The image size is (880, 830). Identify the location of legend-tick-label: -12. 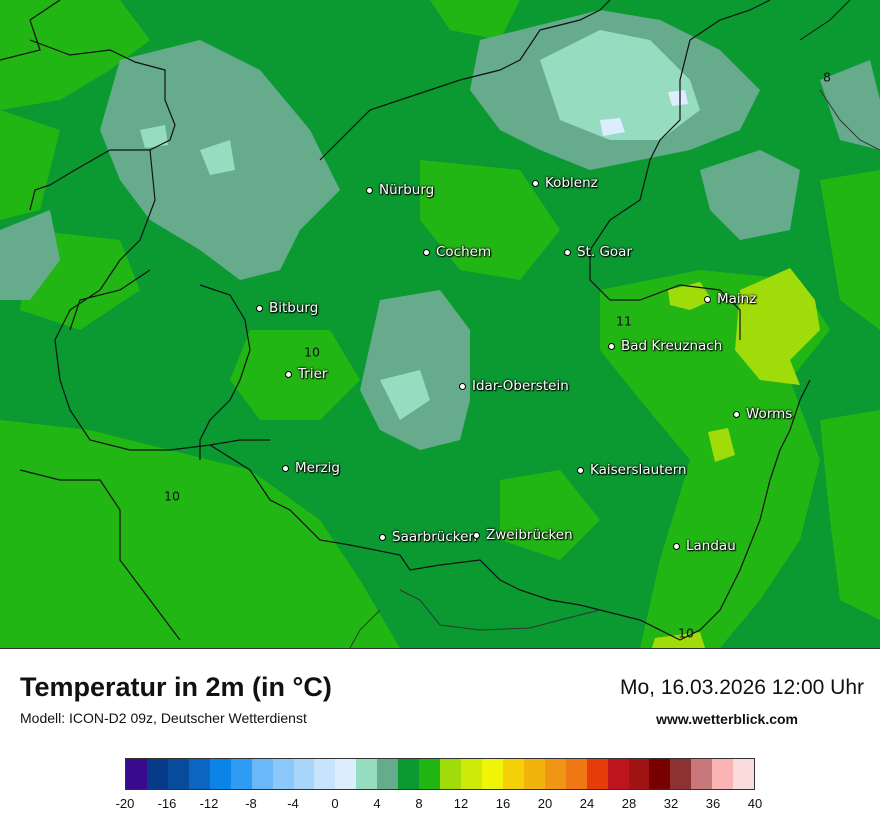
(209, 803).